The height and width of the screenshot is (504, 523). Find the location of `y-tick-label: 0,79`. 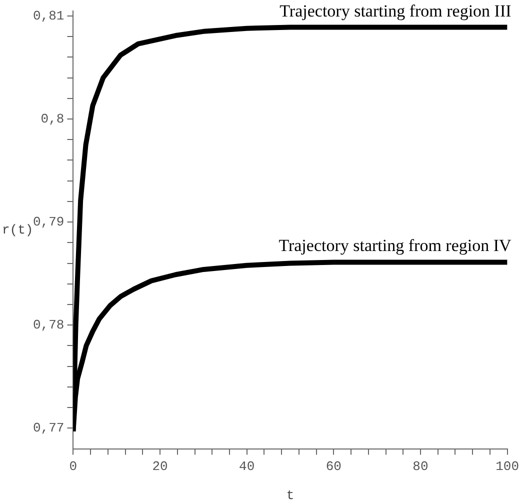

y-tick-label: 0,79 is located at coordinates (48, 222).